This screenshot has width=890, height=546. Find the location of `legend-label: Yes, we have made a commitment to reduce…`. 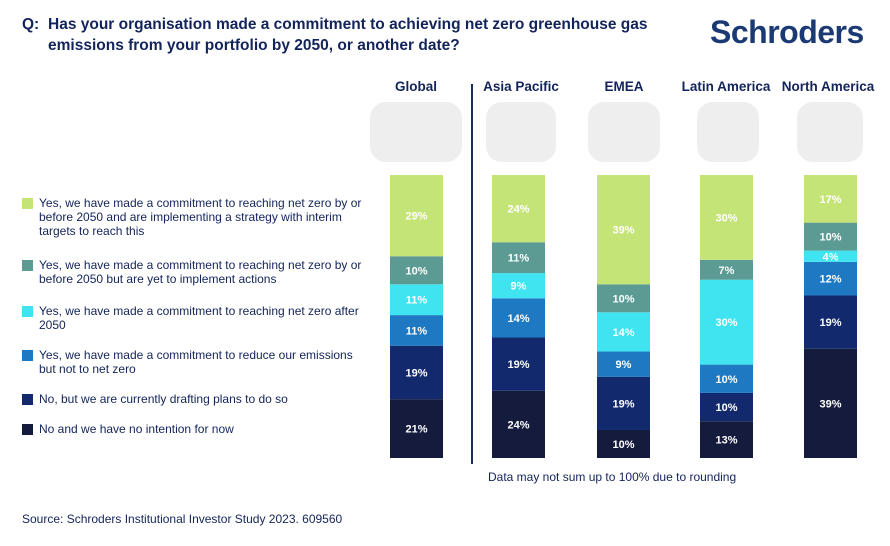

legend-label: Yes, we have made a commitment to reduce… is located at coordinates (196, 362).